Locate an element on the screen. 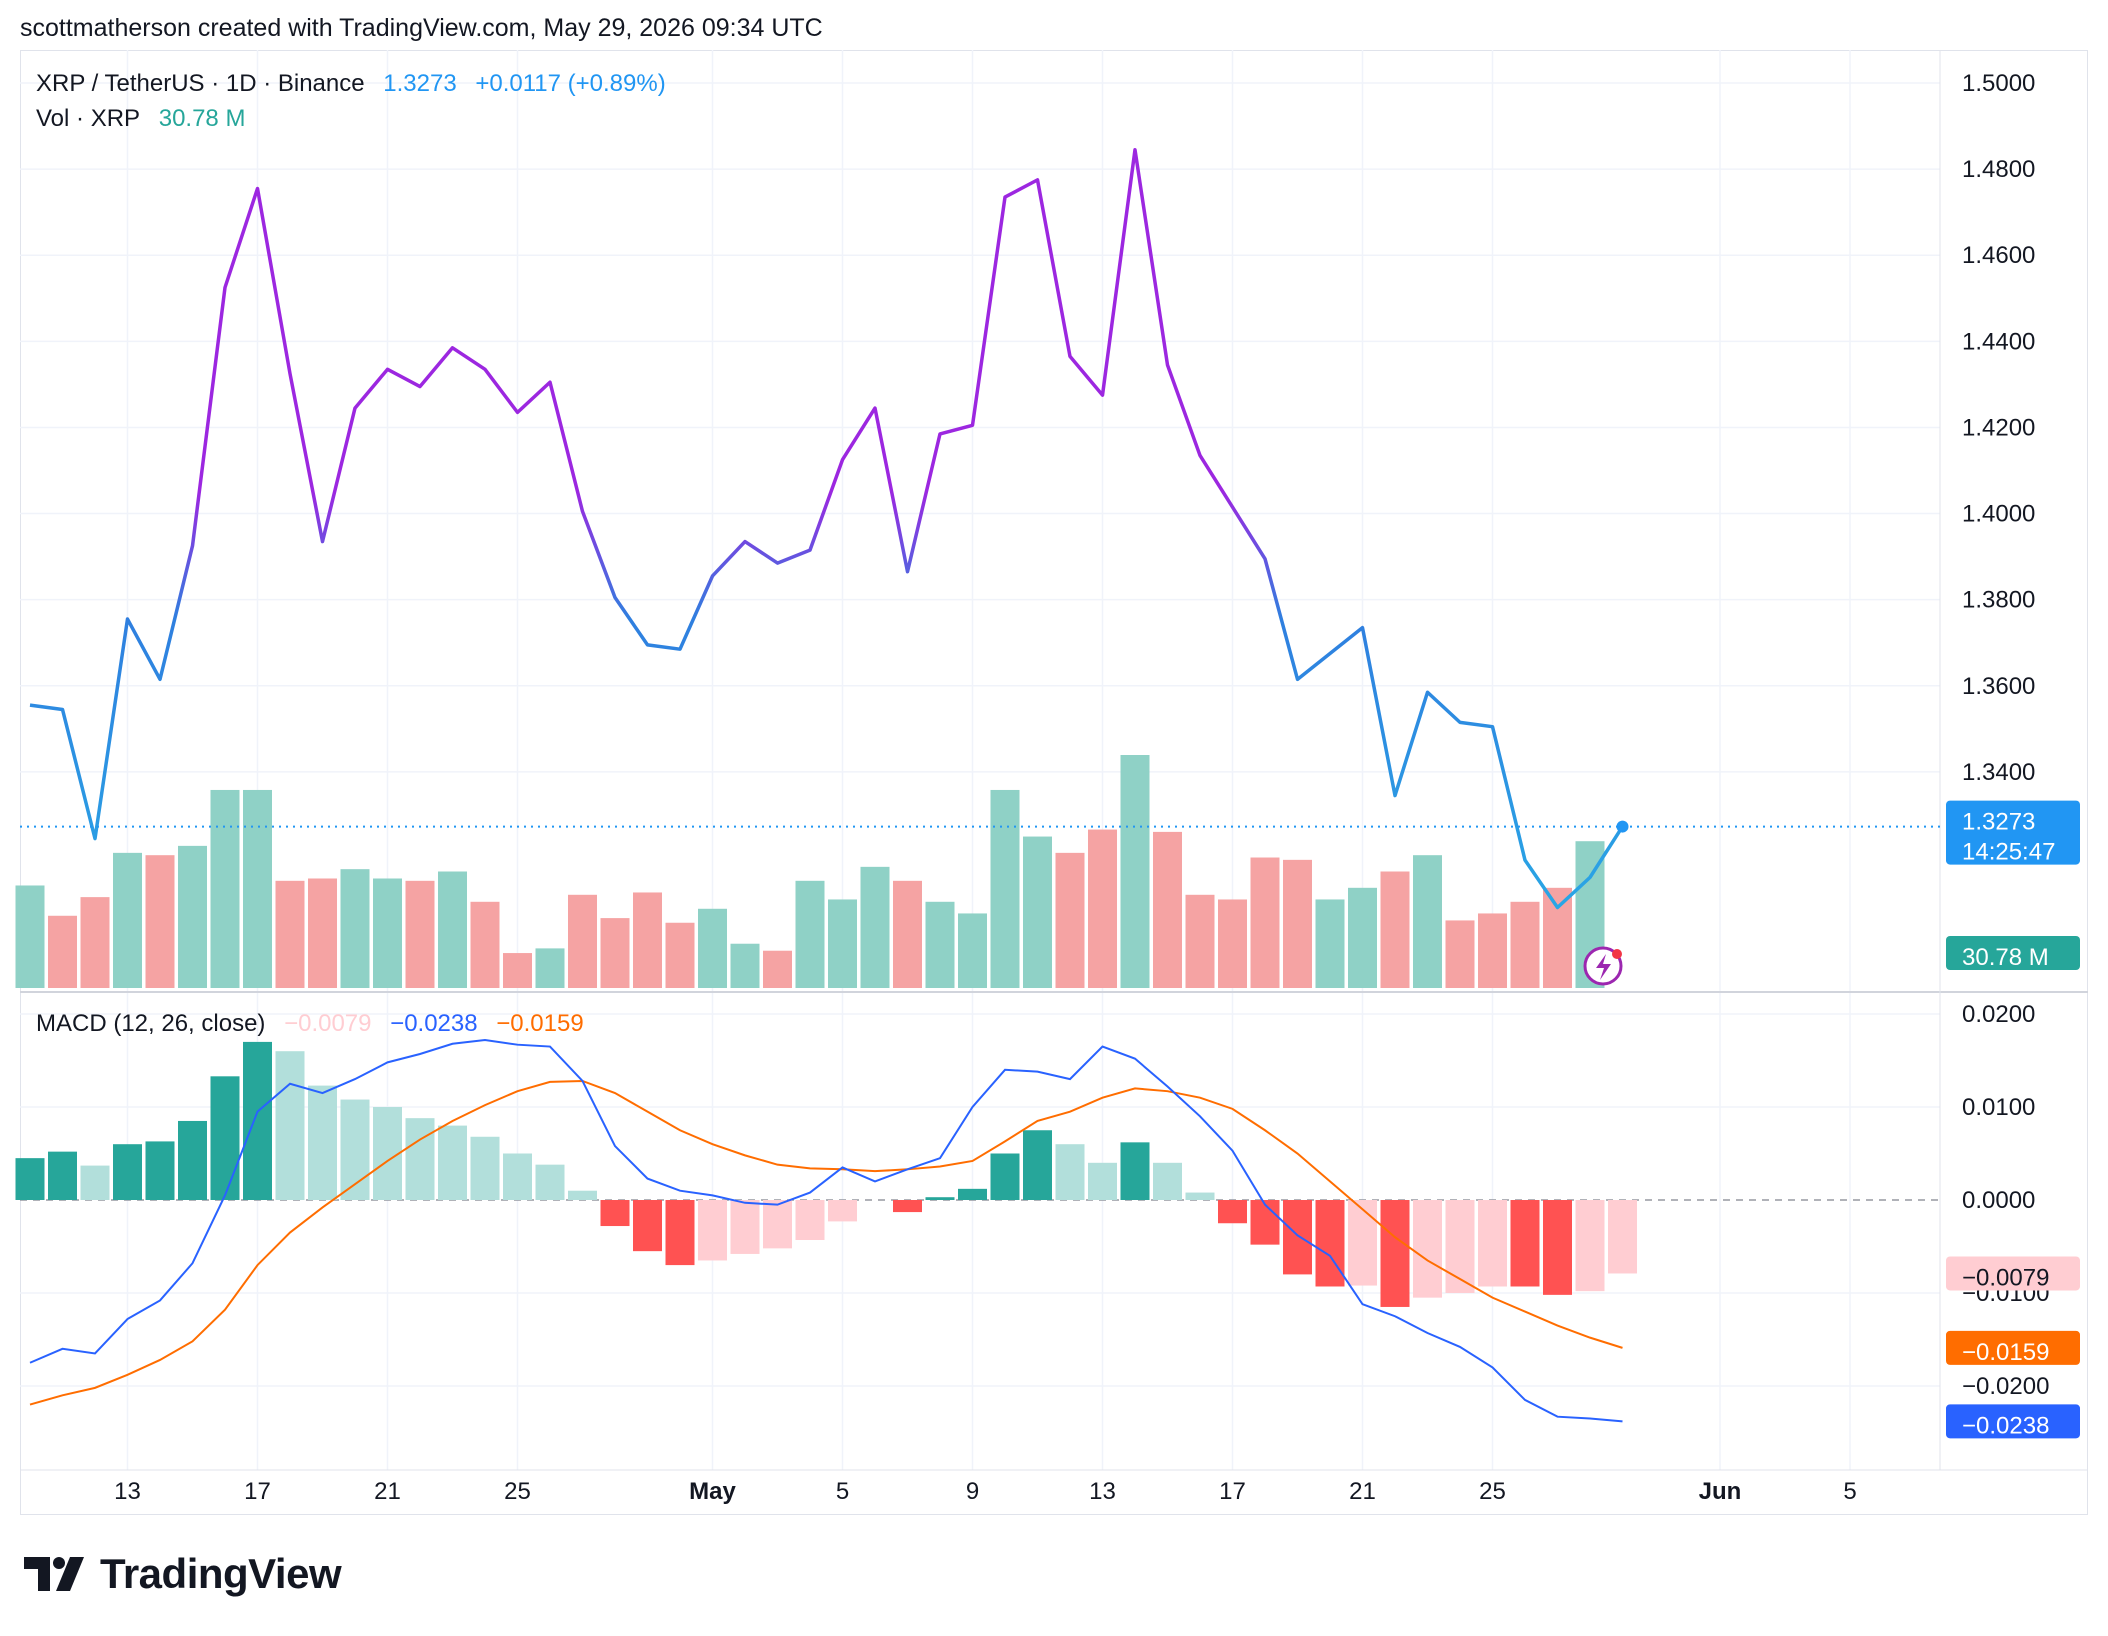 The height and width of the screenshot is (1636, 2108). last-price-tag-bg is located at coordinates (2013, 832).